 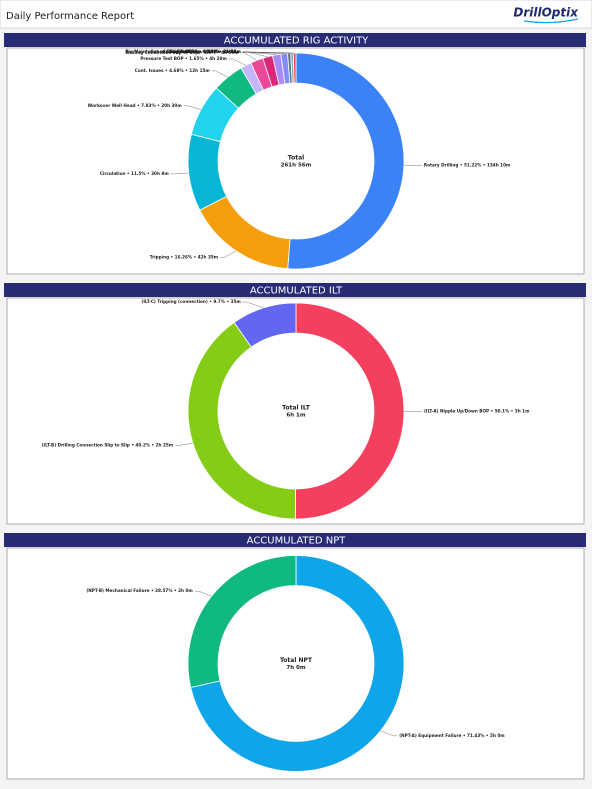 I want to click on center-total: 6h 1m, so click(x=295, y=416).